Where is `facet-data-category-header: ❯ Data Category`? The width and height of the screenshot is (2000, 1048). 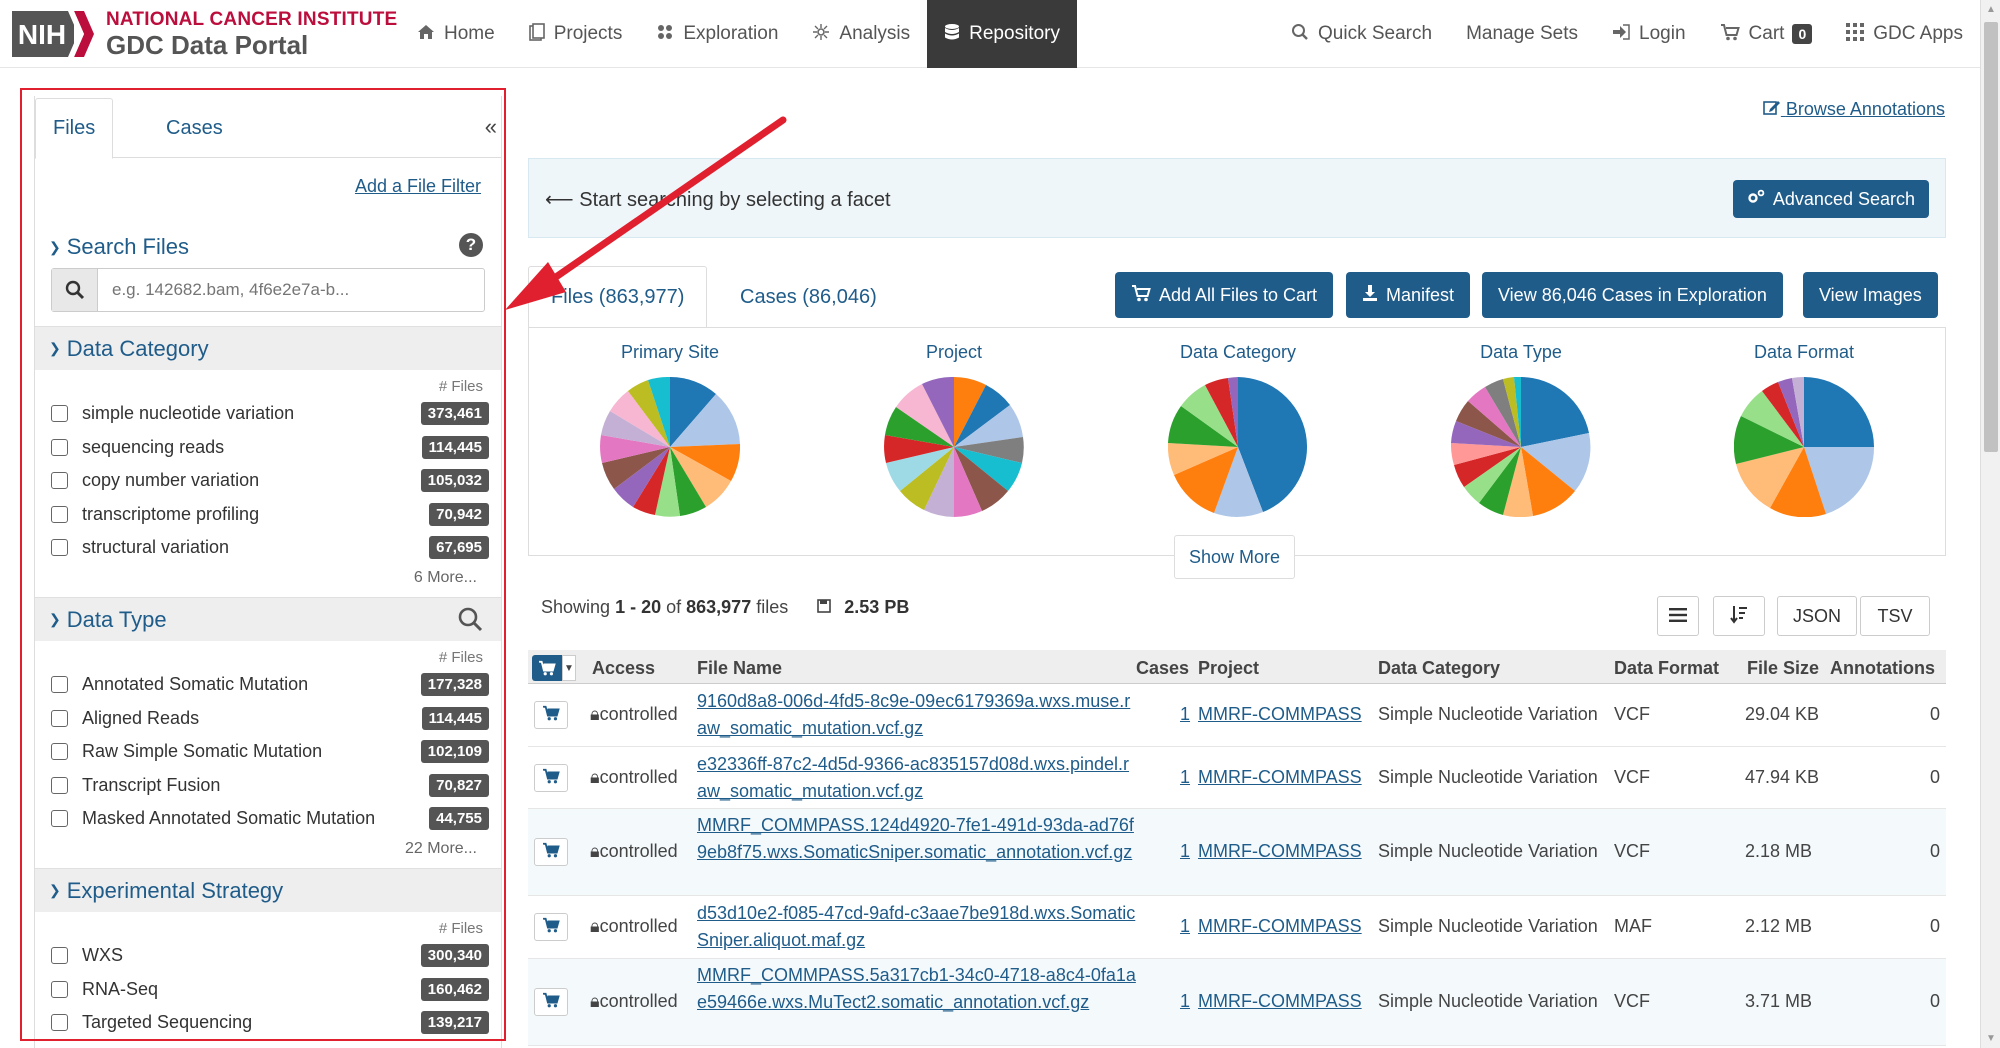
facet-data-category-header: ❯ Data Category is located at coordinates (268, 348).